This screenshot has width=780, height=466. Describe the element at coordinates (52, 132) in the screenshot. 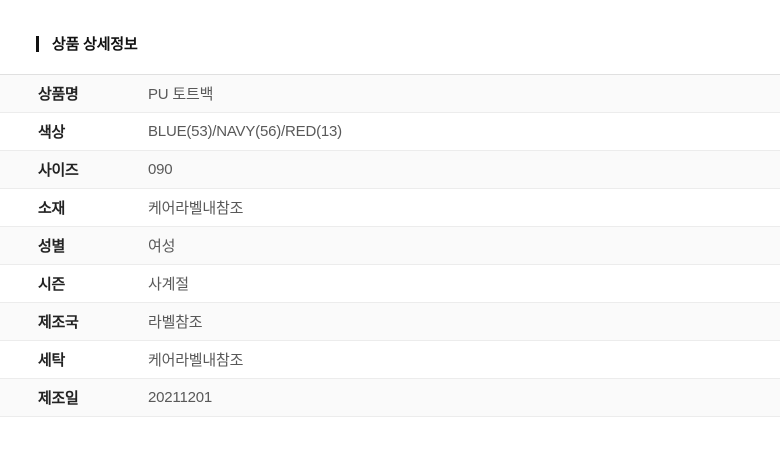

I see `row-label: 색상` at that location.